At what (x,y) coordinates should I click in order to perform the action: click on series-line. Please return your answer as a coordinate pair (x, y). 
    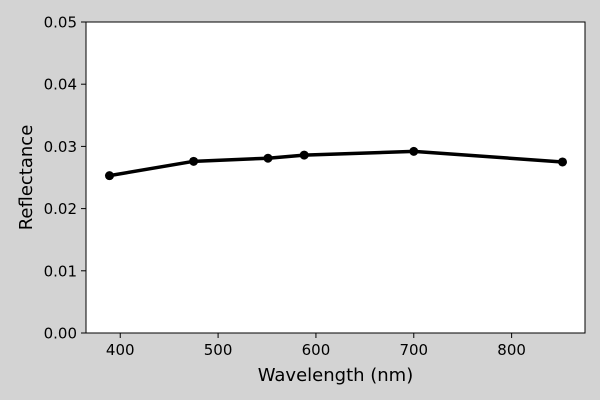
    Looking at the image, I should click on (336, 163).